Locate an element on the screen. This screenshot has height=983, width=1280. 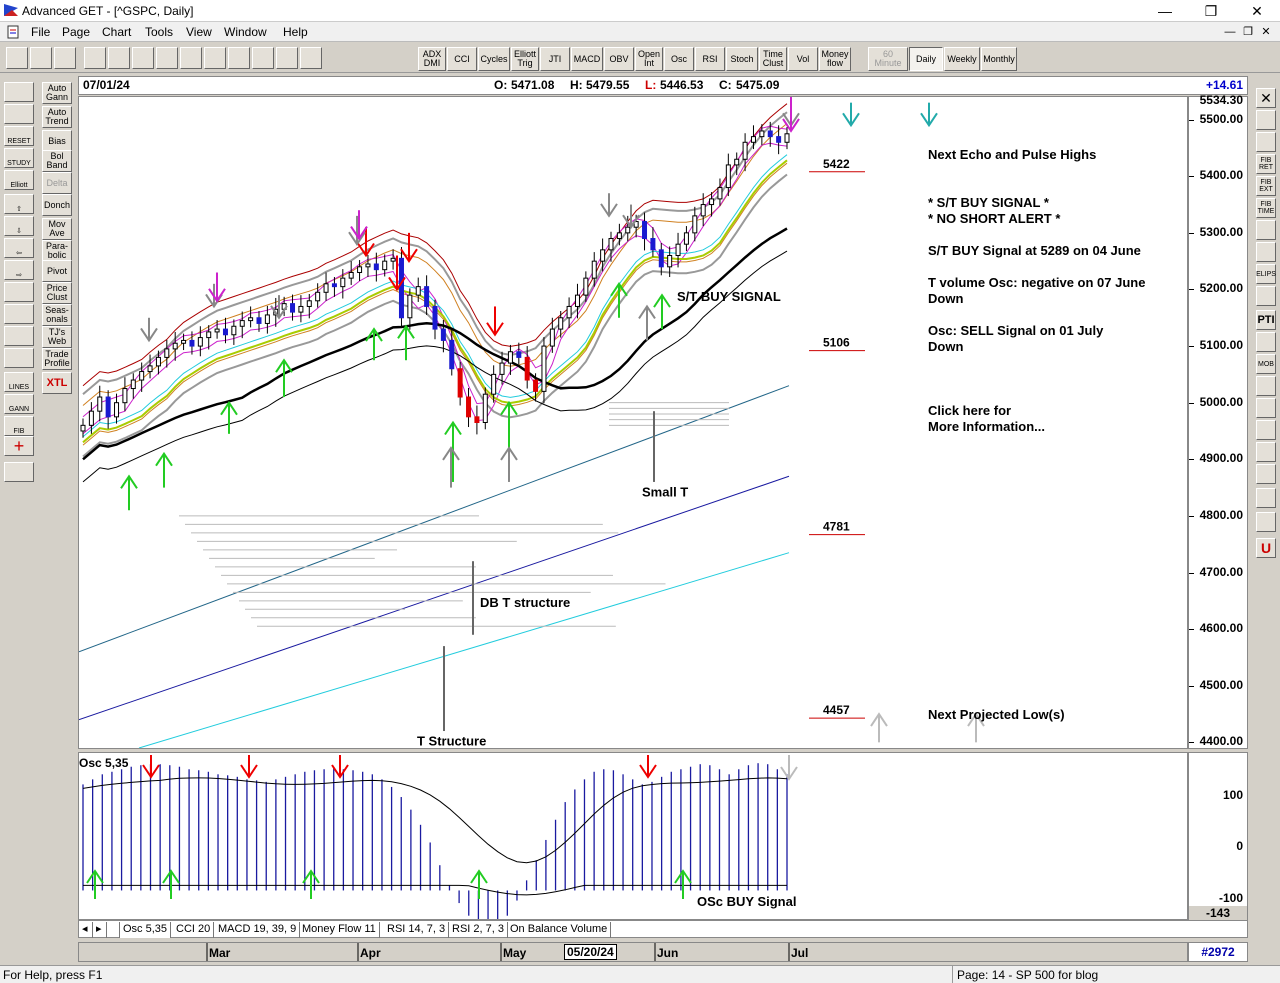
delta-button: Delta is located at coordinates (57, 183).